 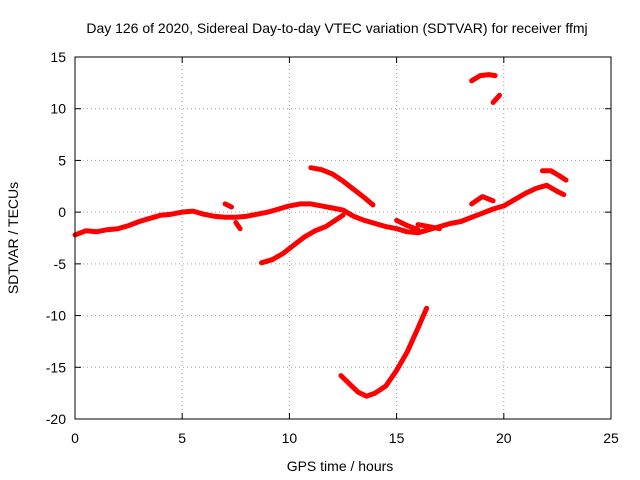 What do you see at coordinates (56, 316) in the screenshot?
I see `y-tick-label: -10` at bounding box center [56, 316].